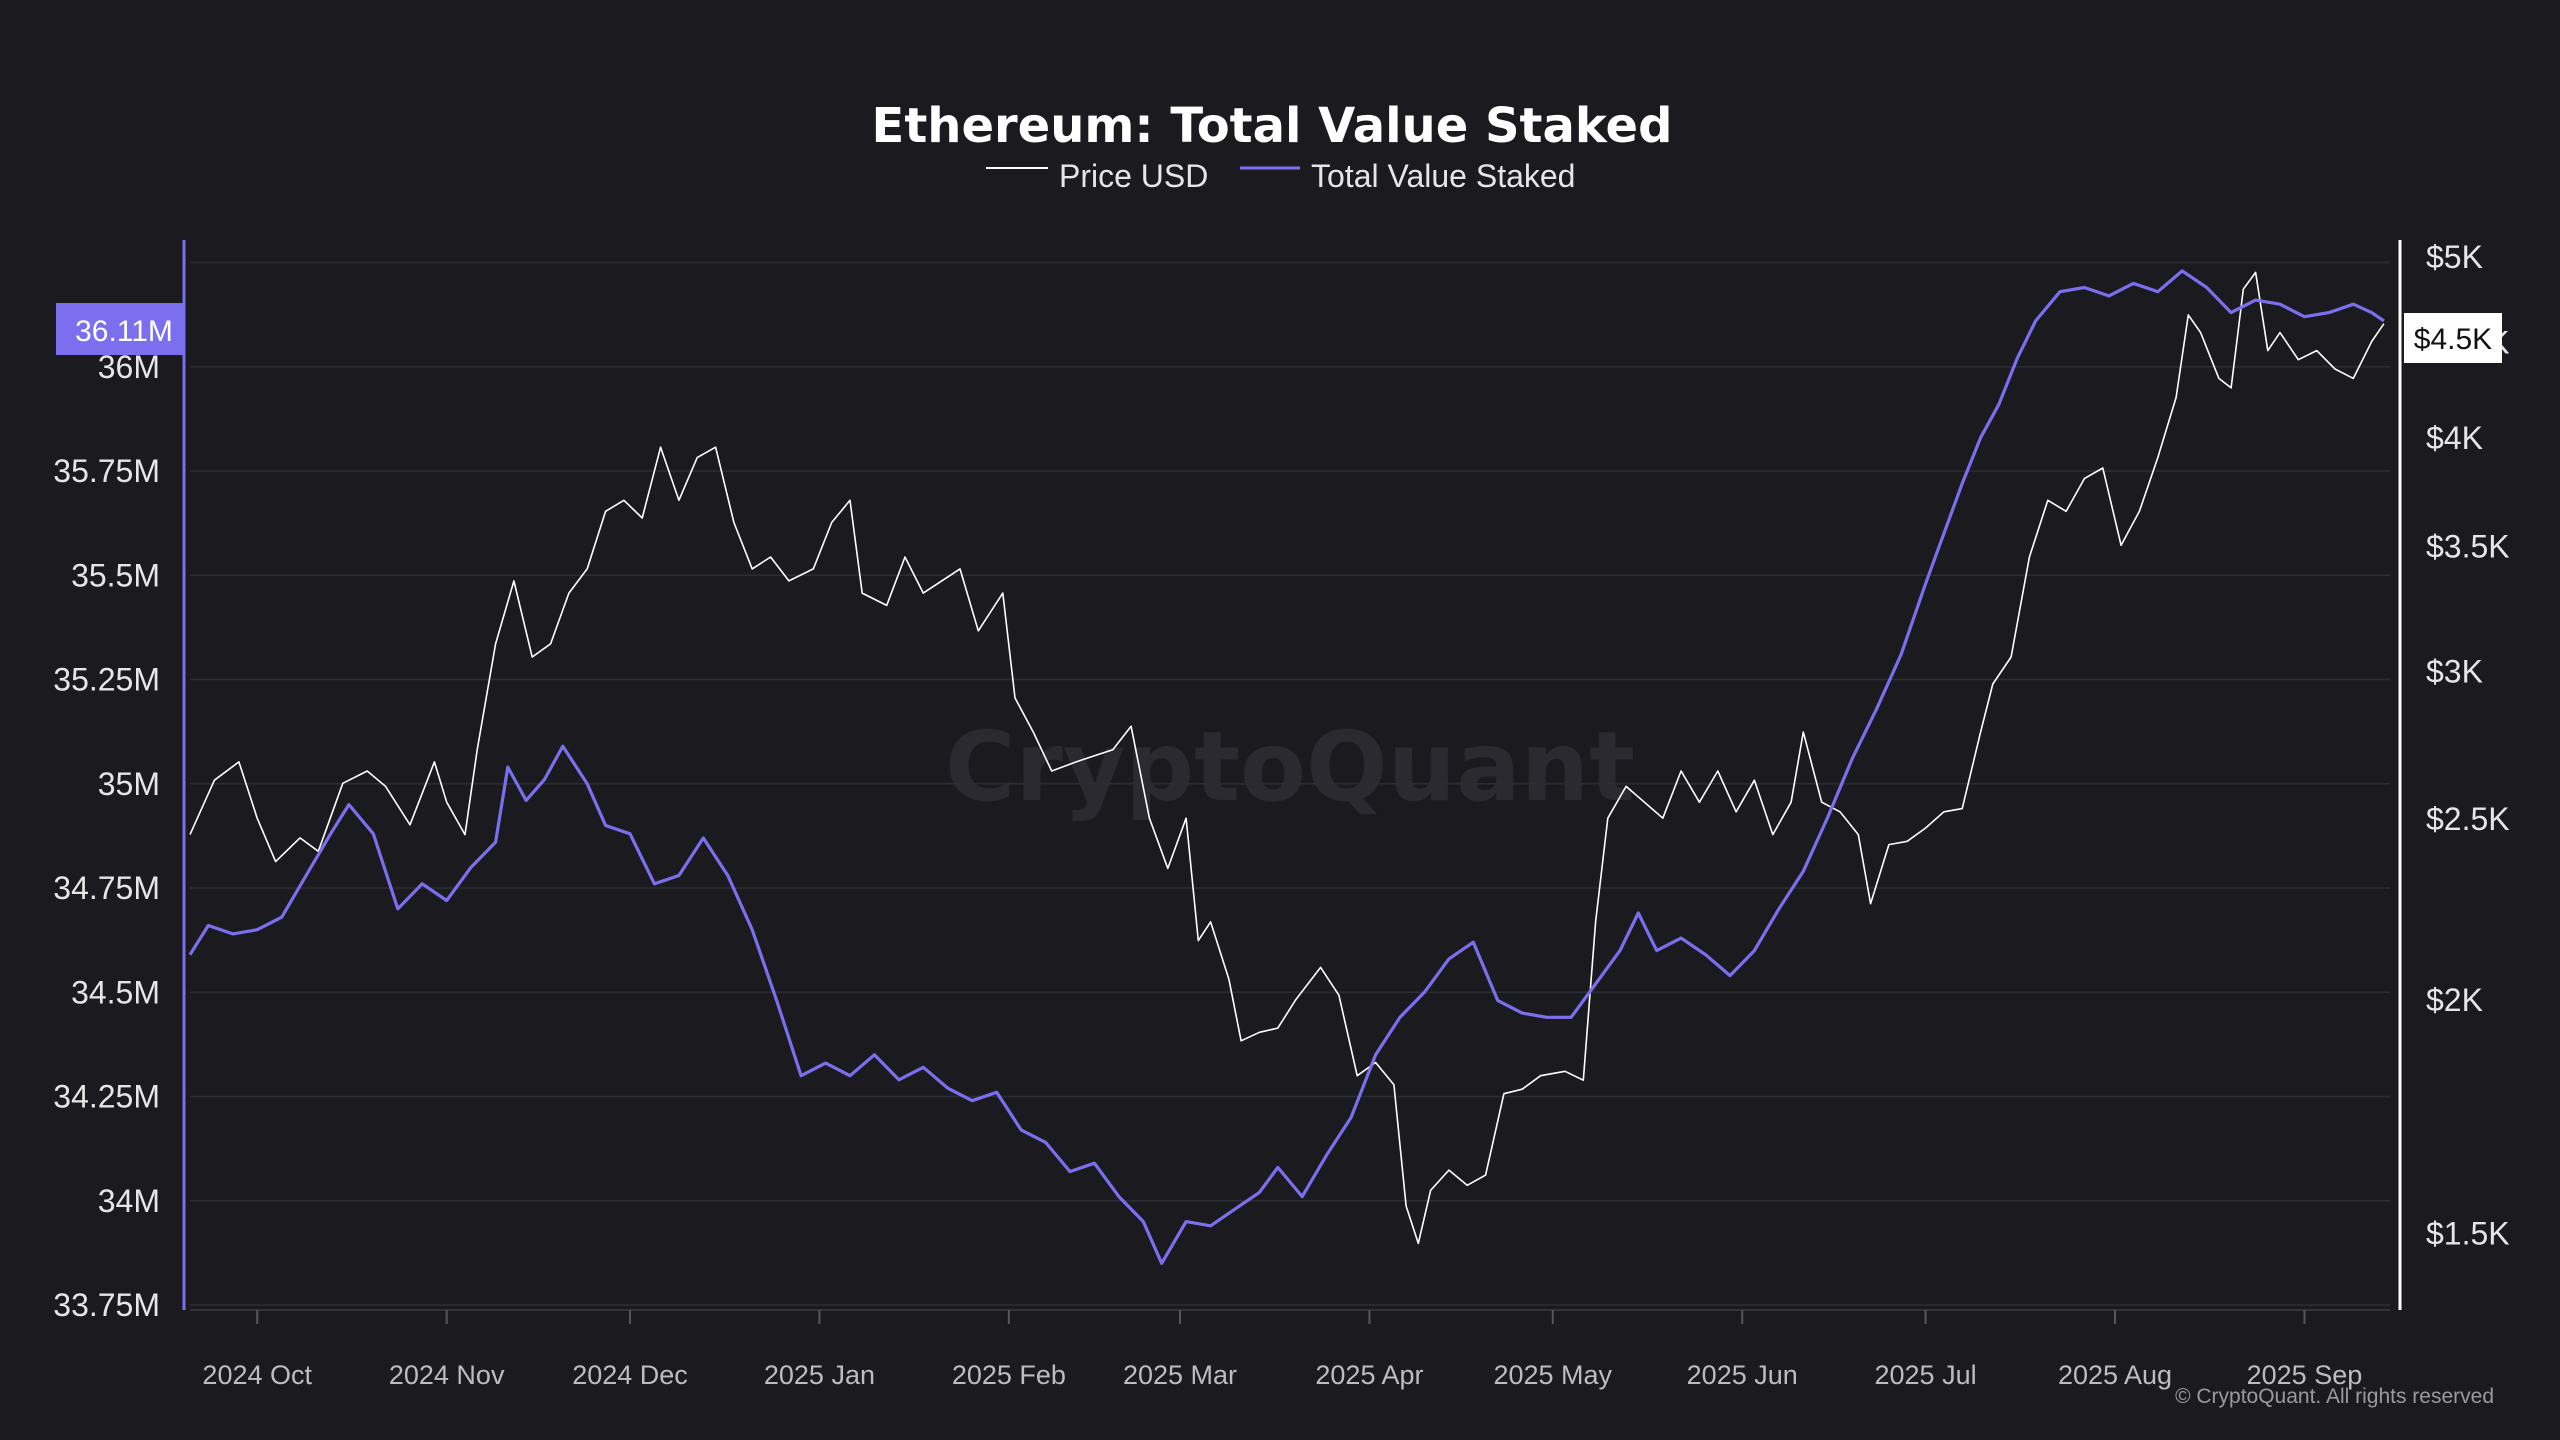 This screenshot has height=1440, width=2560. I want to click on x-tick-label: 2024 Dec, so click(630, 1375).